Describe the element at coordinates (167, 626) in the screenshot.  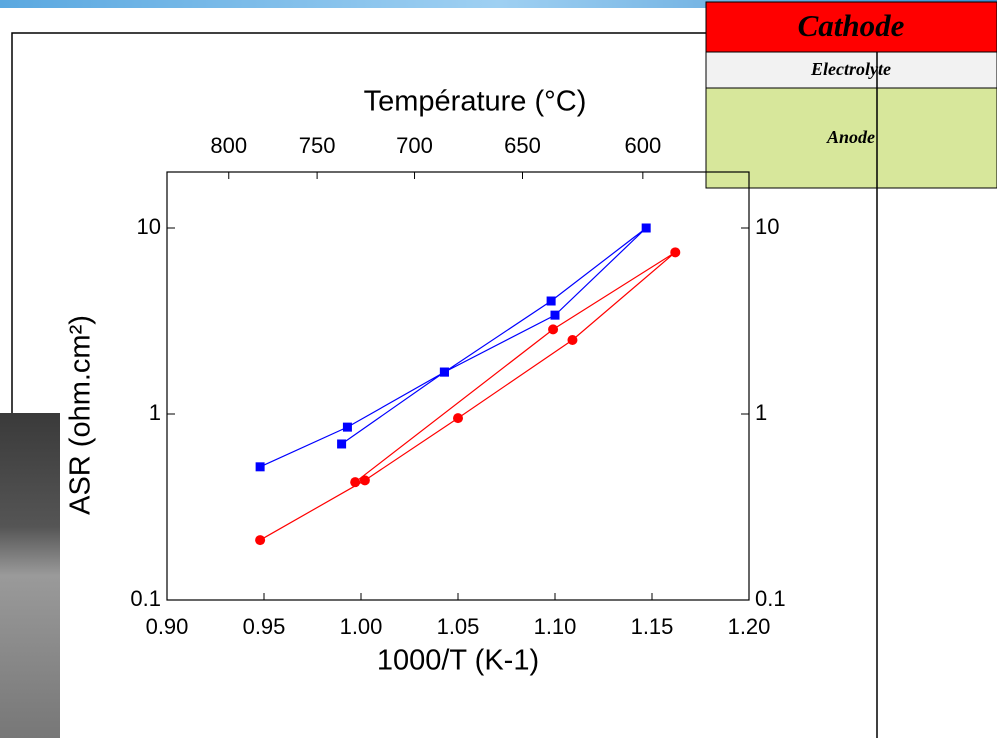
I see `x-tick-label: 0.90` at that location.